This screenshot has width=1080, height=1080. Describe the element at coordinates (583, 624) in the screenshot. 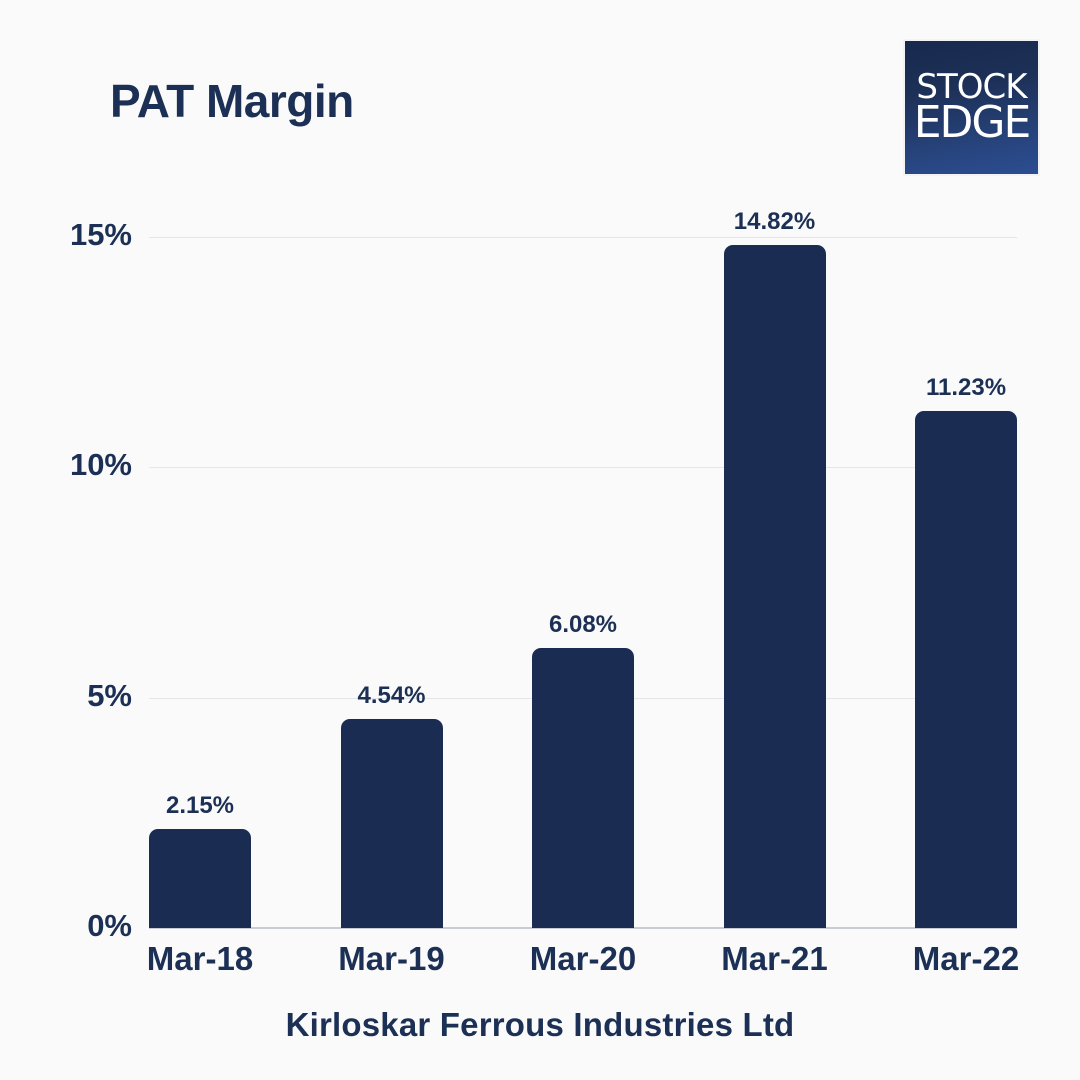

I see `bar-value-label: 6.08%` at that location.